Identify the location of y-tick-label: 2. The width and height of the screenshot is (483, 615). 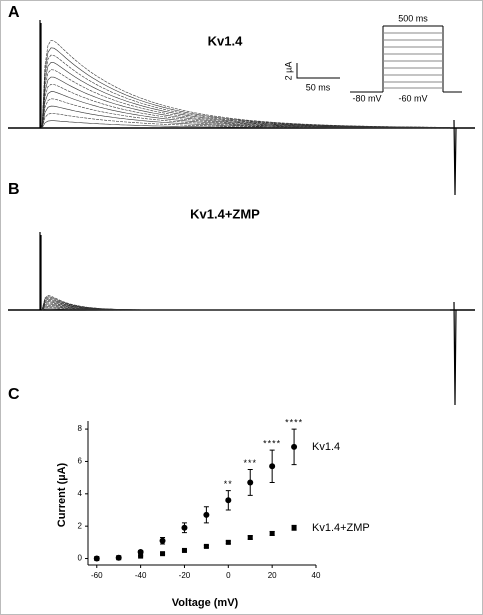
(80, 525).